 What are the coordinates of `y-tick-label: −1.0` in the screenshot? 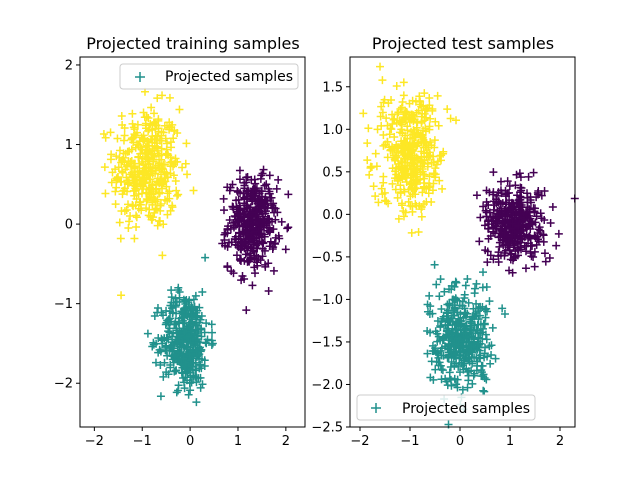 It's located at (327, 300).